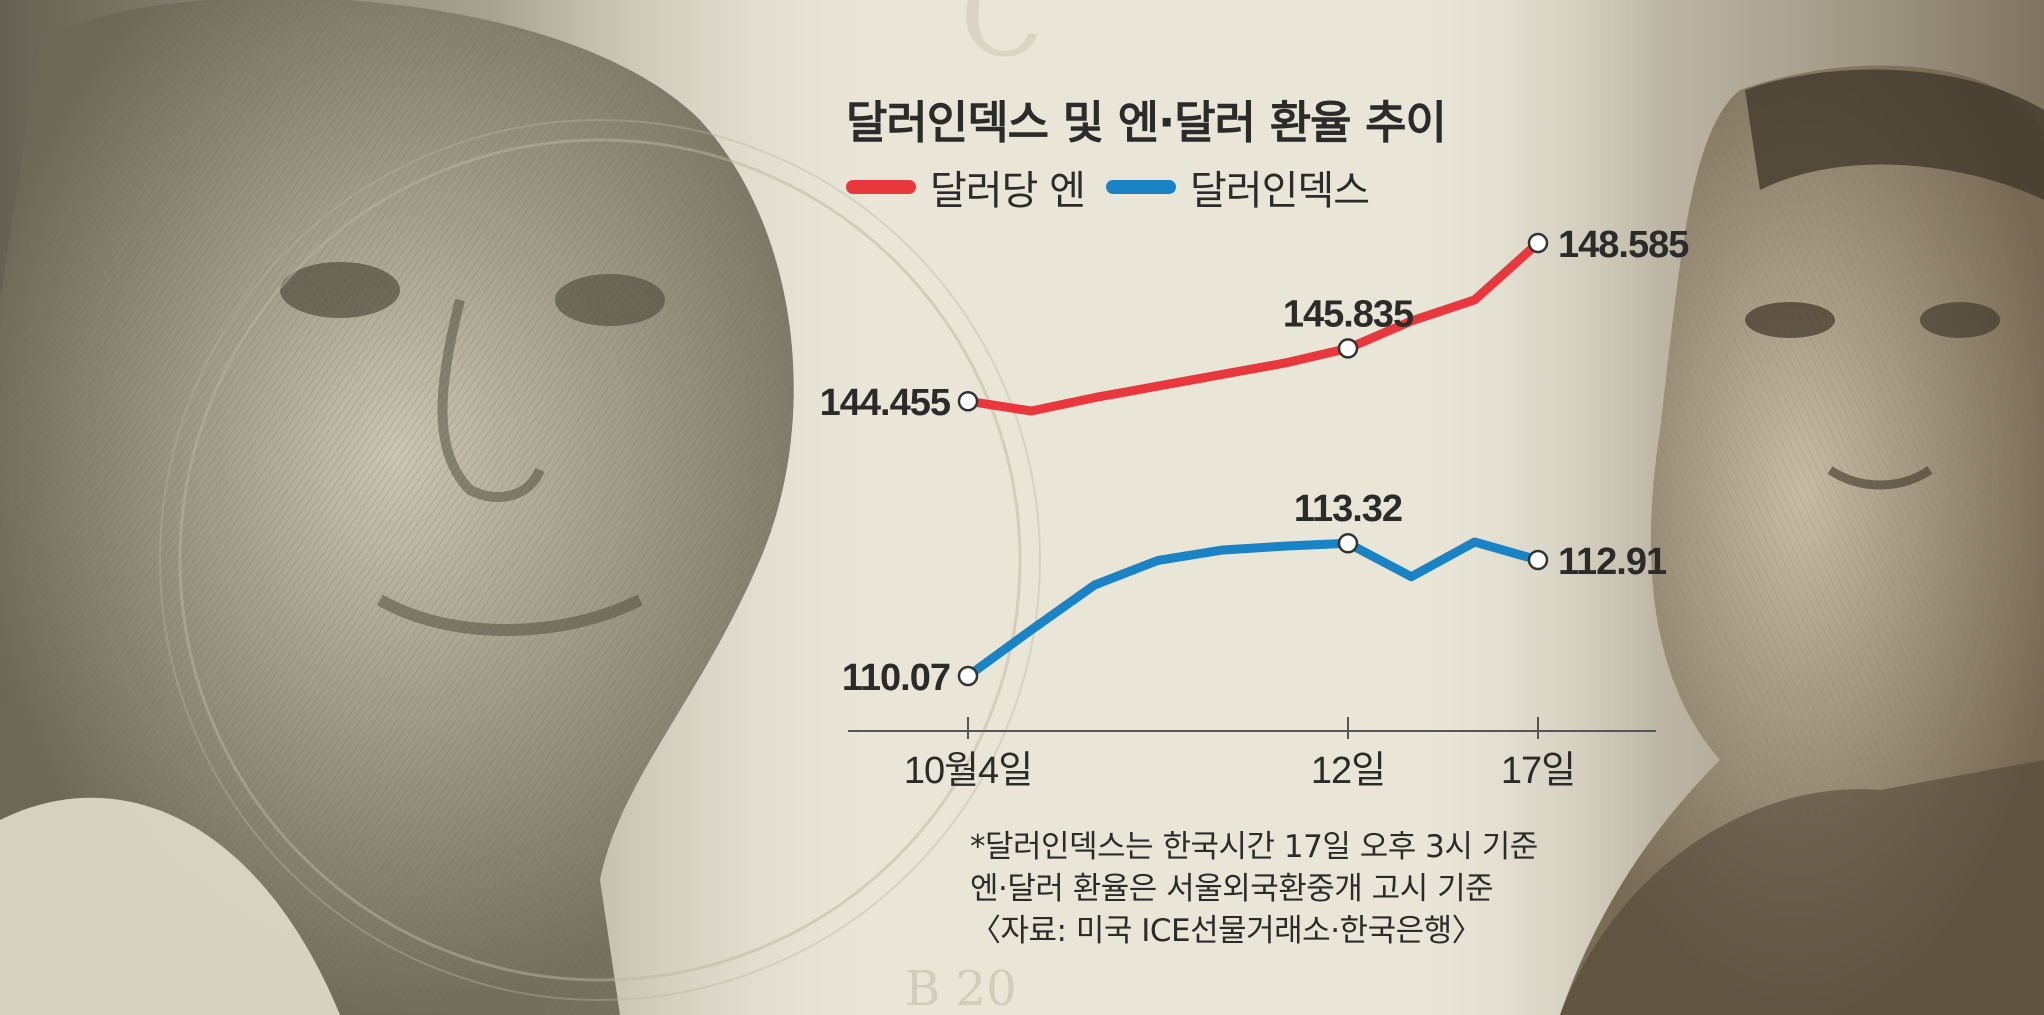 The height and width of the screenshot is (1015, 2044). I want to click on data-label: 110.07, so click(896, 678).